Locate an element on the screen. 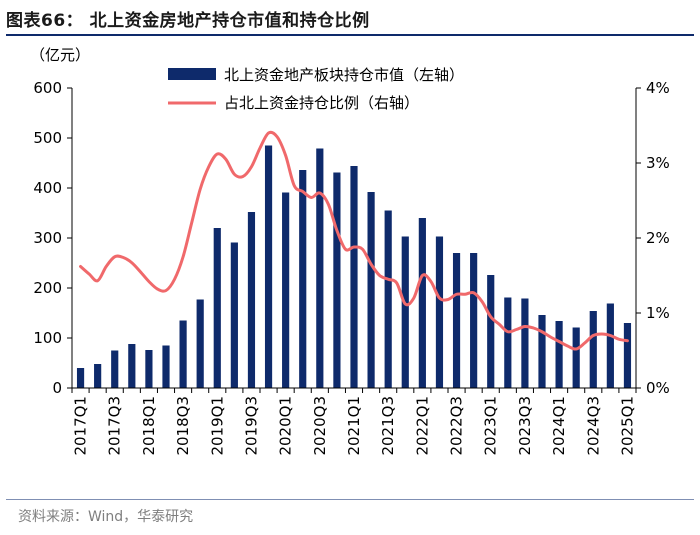 The width and height of the screenshot is (700, 535). x-tick-label-2020Q3: 2020Q3 is located at coordinates (320, 426).